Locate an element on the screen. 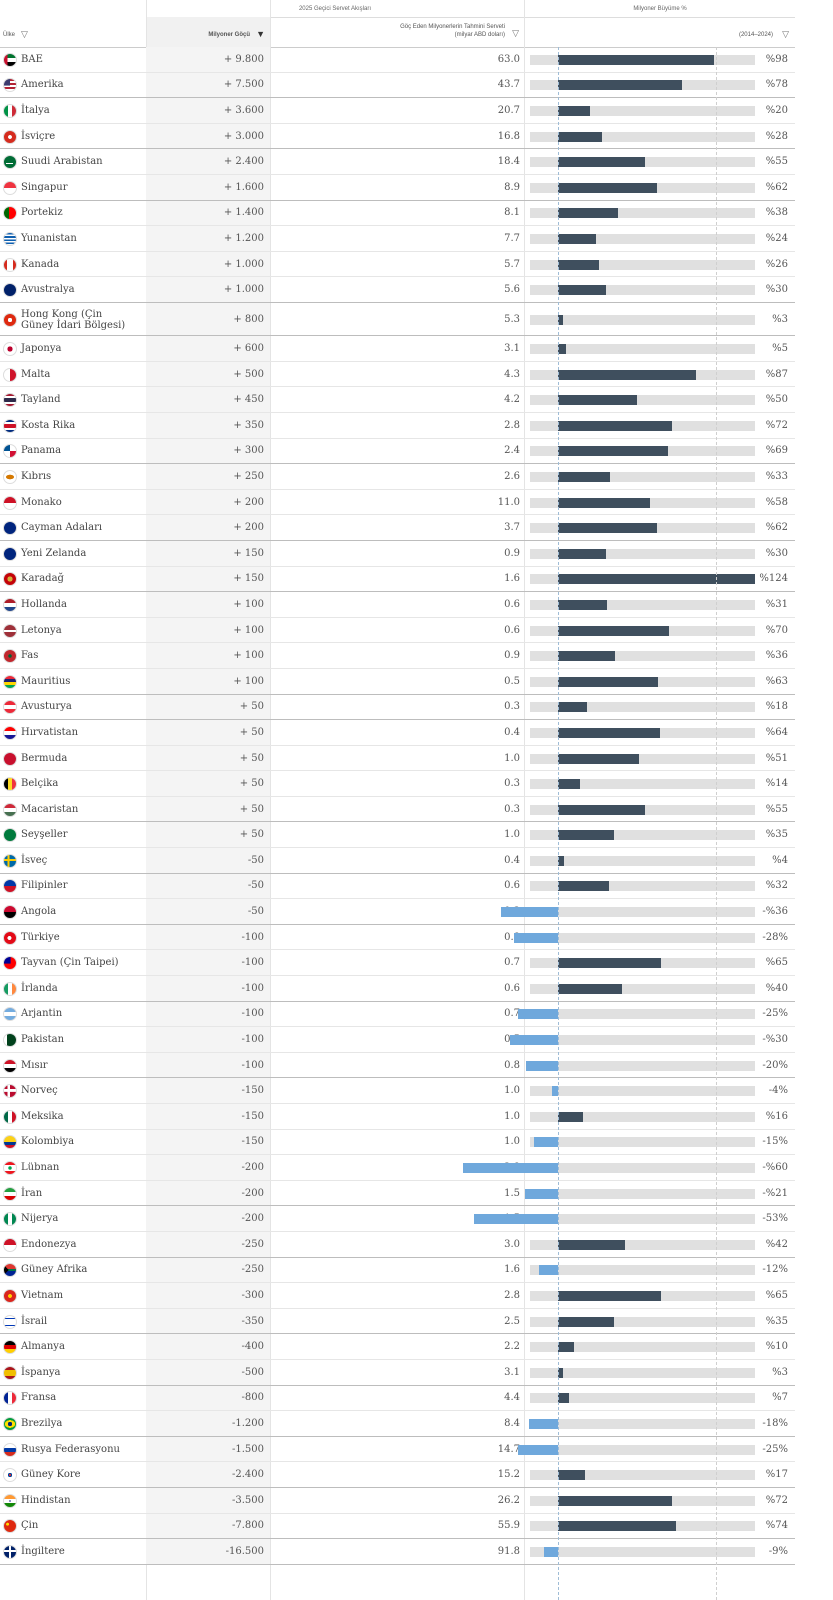  table-row: Kolombiya -150 1.0 -15% is located at coordinates (397, 1142).